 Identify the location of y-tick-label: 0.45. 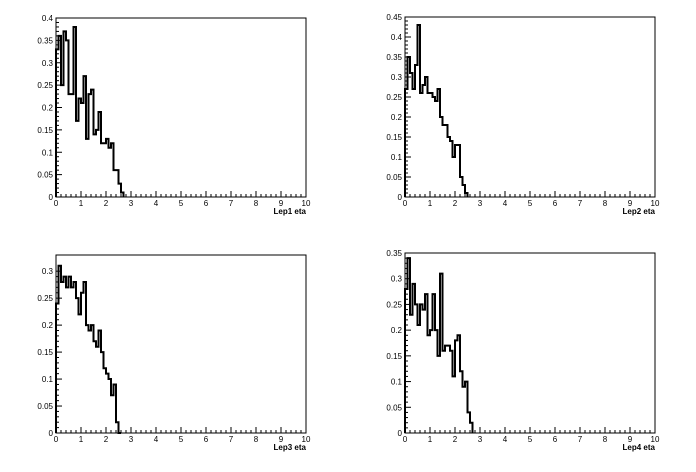
(394, 17).